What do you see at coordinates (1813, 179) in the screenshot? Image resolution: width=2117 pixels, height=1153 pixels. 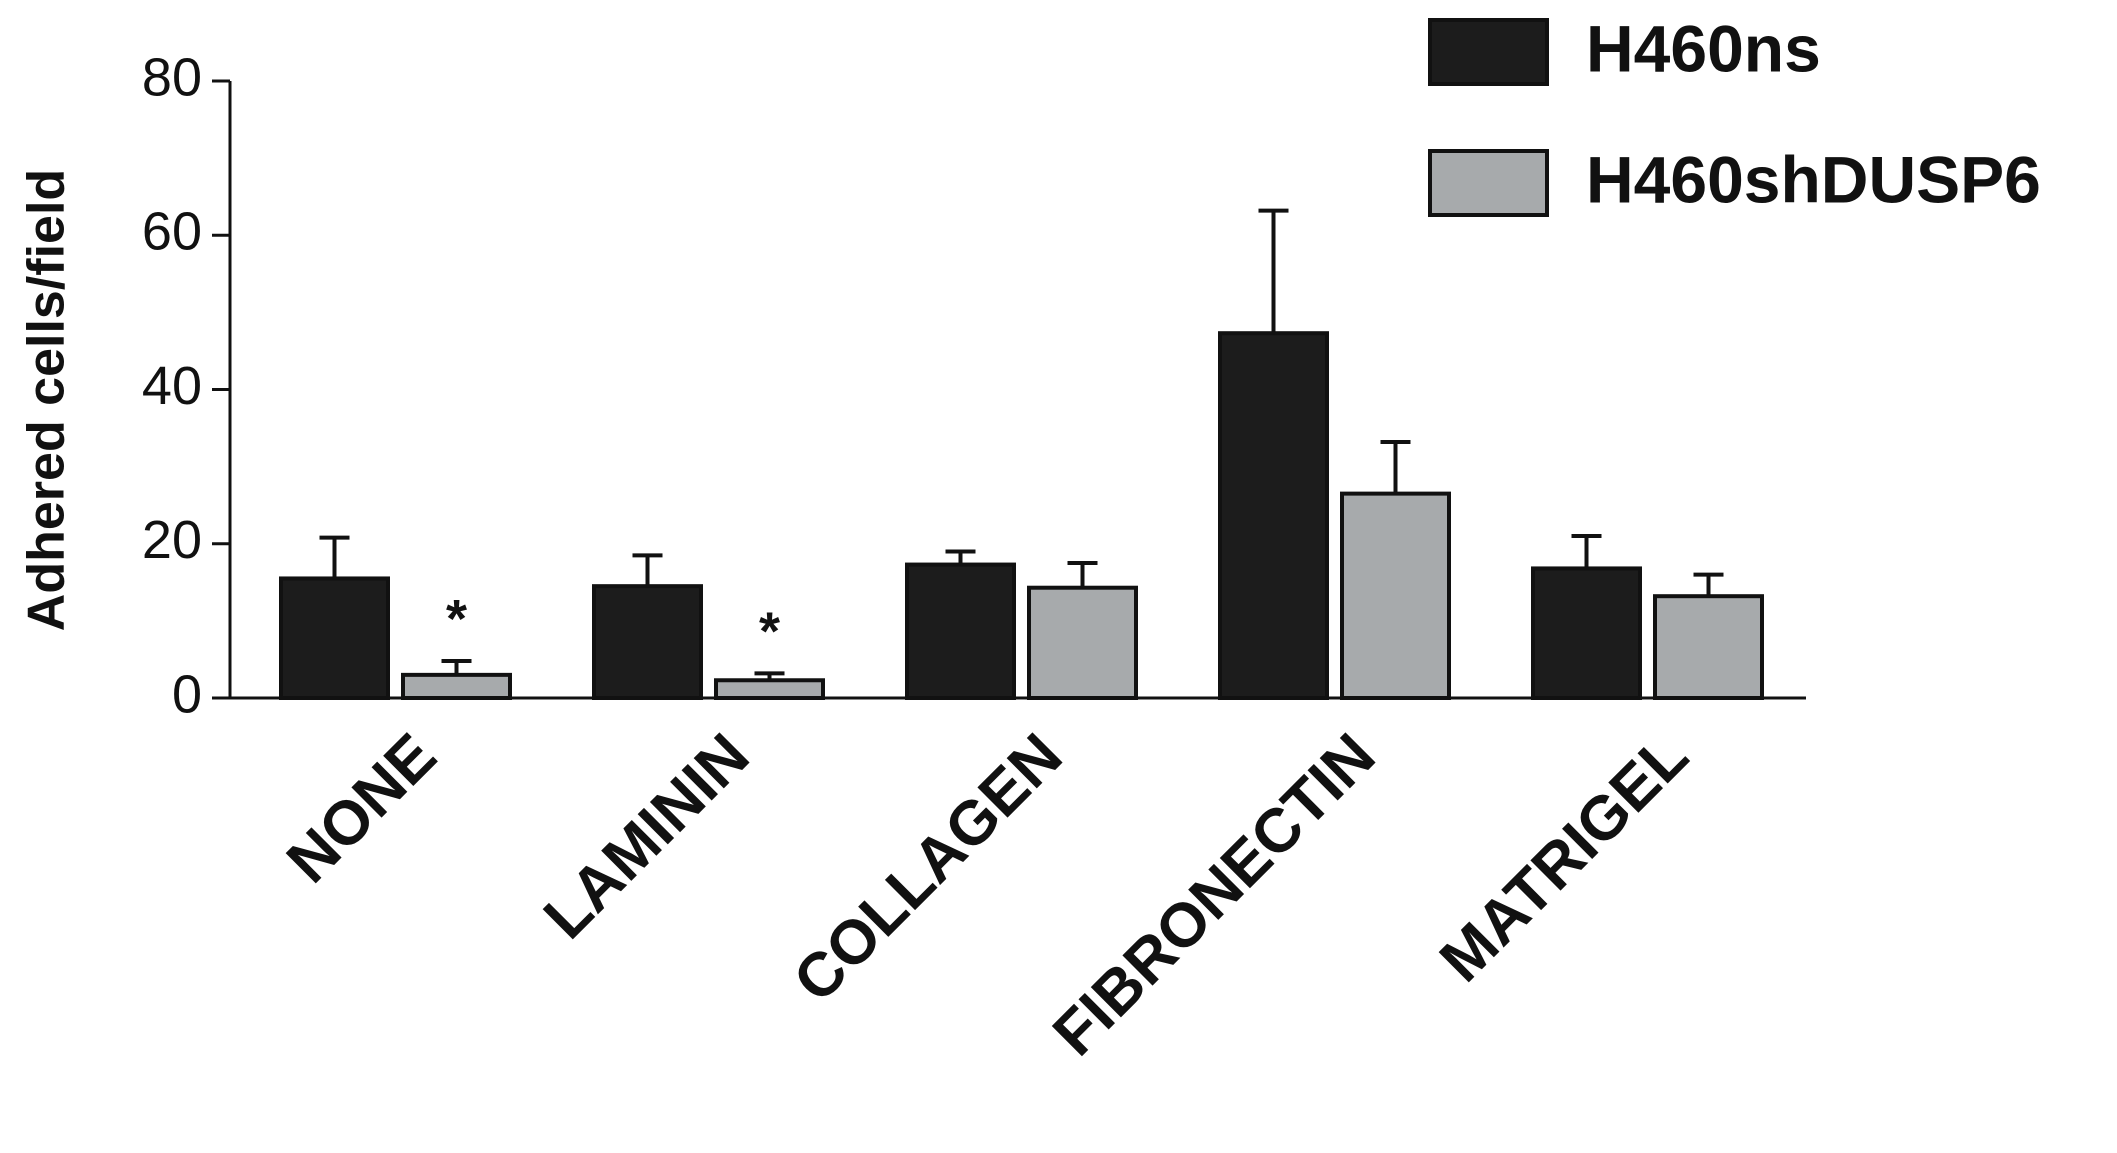 I see `legend-label: H460shDUSP6` at bounding box center [1813, 179].